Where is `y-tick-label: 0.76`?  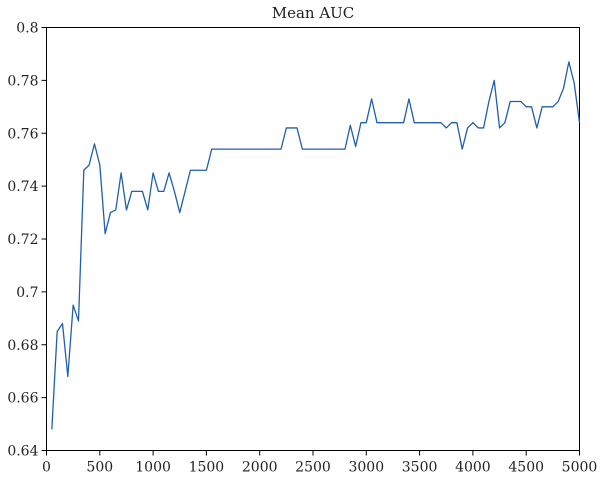 y-tick-label: 0.76 is located at coordinates (22, 134).